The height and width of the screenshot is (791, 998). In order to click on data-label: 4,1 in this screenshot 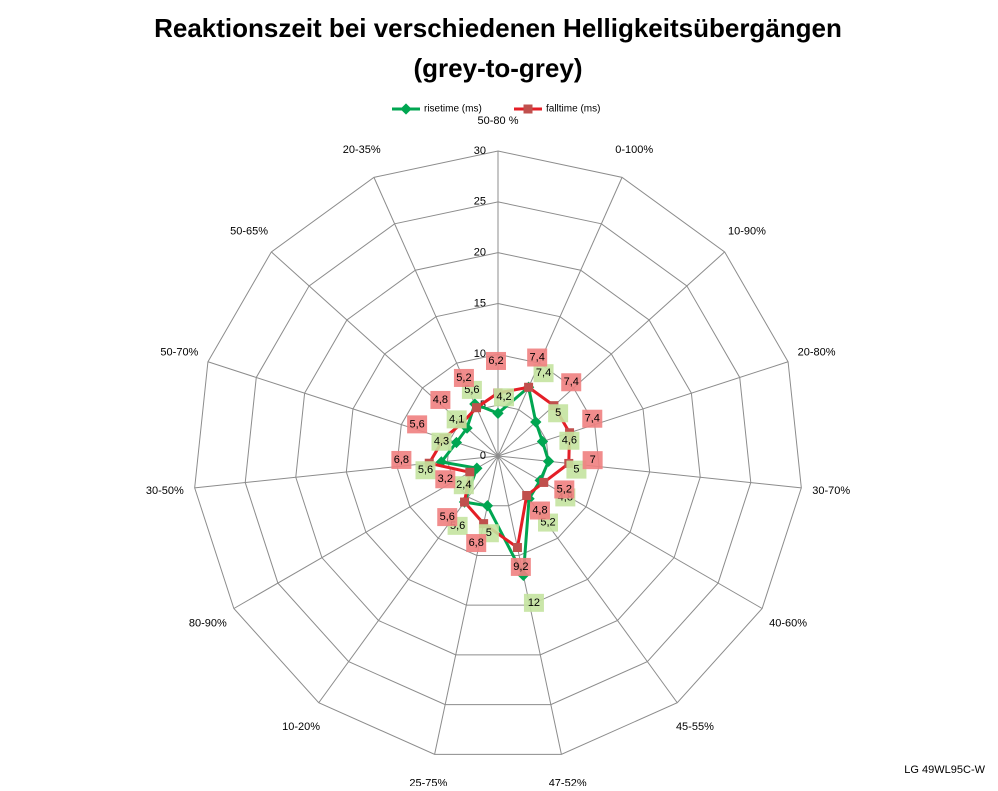, I will do `click(456, 419)`.